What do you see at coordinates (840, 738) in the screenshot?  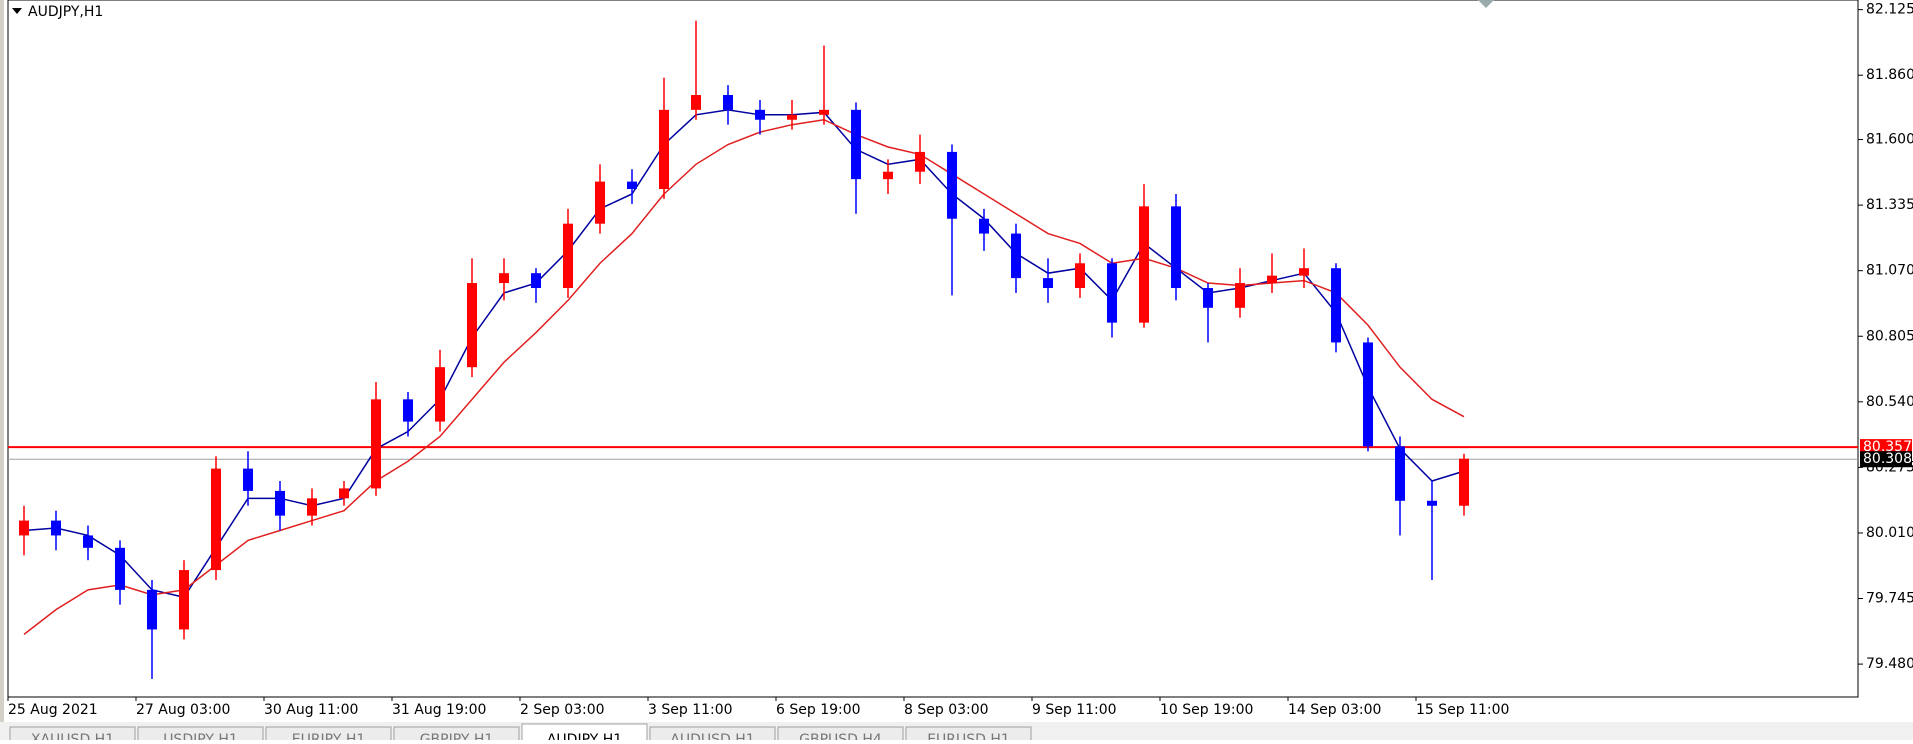 I see `tab-label: GBPUSD,H4` at bounding box center [840, 738].